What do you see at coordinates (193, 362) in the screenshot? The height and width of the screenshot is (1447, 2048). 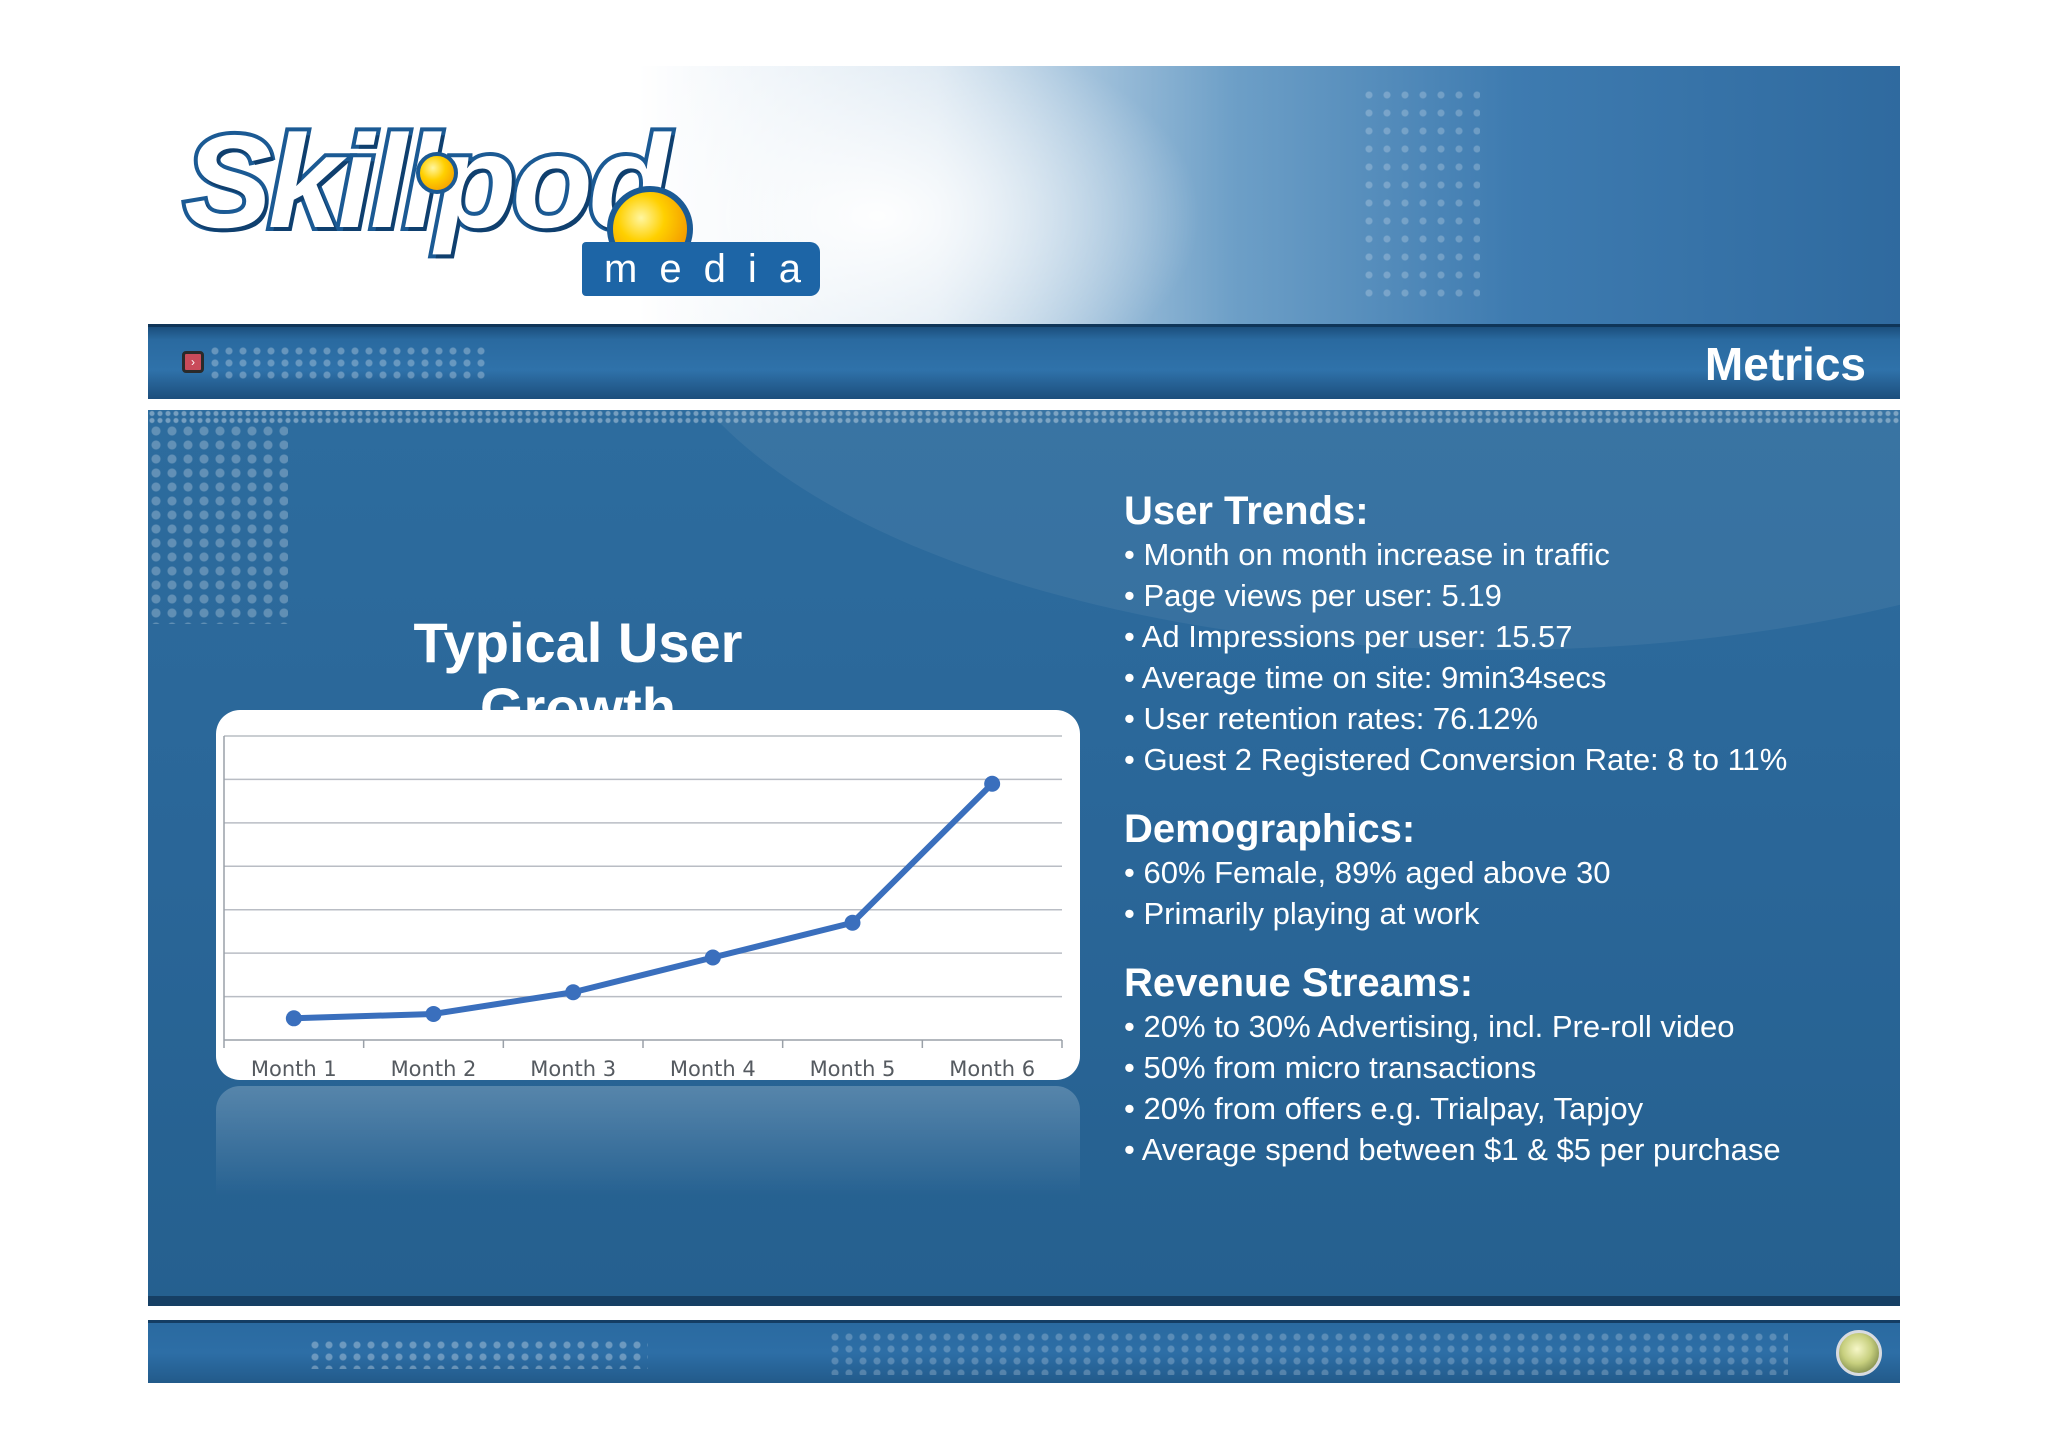 I see `slide-marker-icon: ›` at bounding box center [193, 362].